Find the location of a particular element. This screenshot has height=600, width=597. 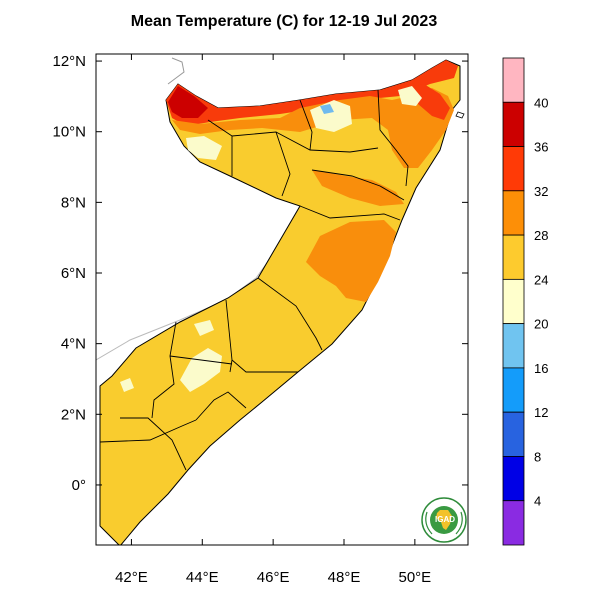

zone-northeast-cool is located at coordinates (410, 96).